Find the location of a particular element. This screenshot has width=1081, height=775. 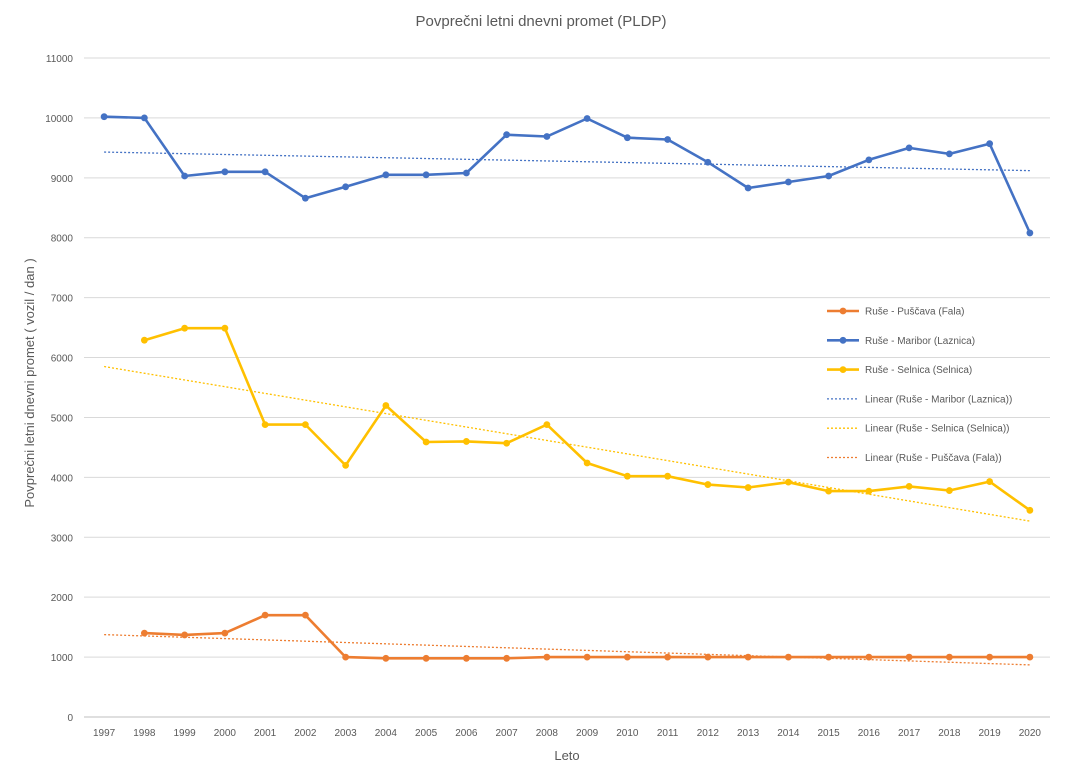

x-tick-label: 2014 is located at coordinates (788, 733).